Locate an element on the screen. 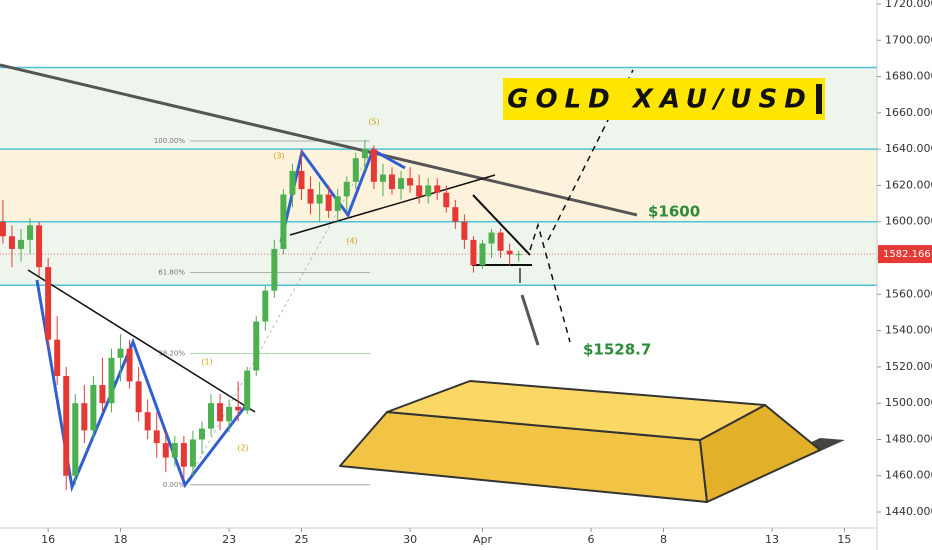  y-tick-label: 1440.000 is located at coordinates (908, 511).